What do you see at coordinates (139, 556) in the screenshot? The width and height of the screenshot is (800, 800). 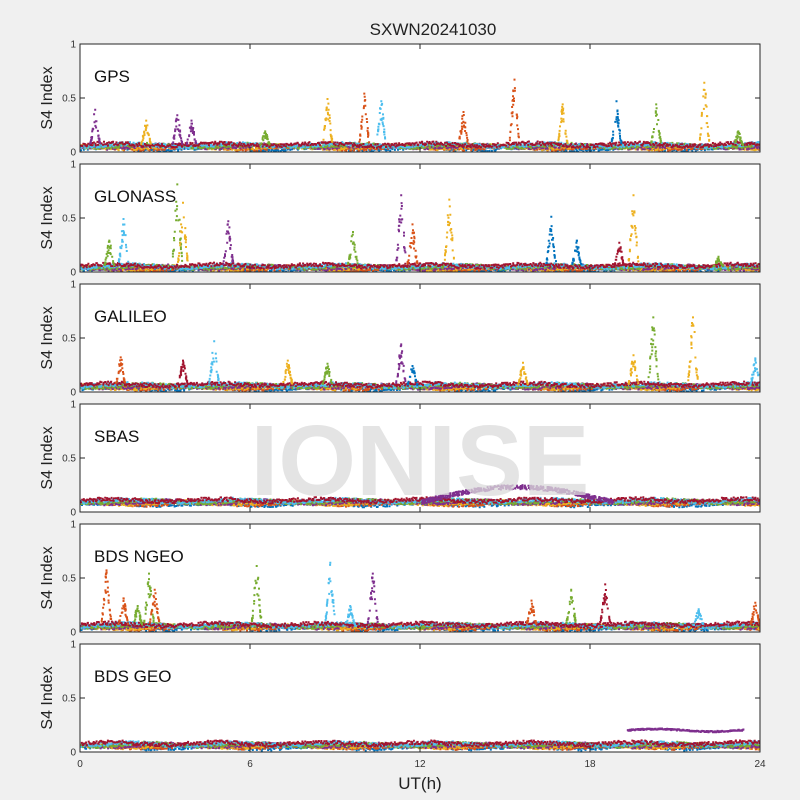 I see `panel-label: BDS NGEO` at bounding box center [139, 556].